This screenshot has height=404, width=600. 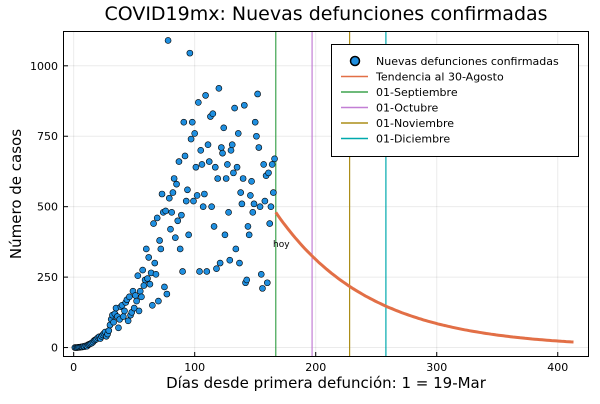 I want to click on legend-label: 01-Noviembre, so click(x=415, y=123).